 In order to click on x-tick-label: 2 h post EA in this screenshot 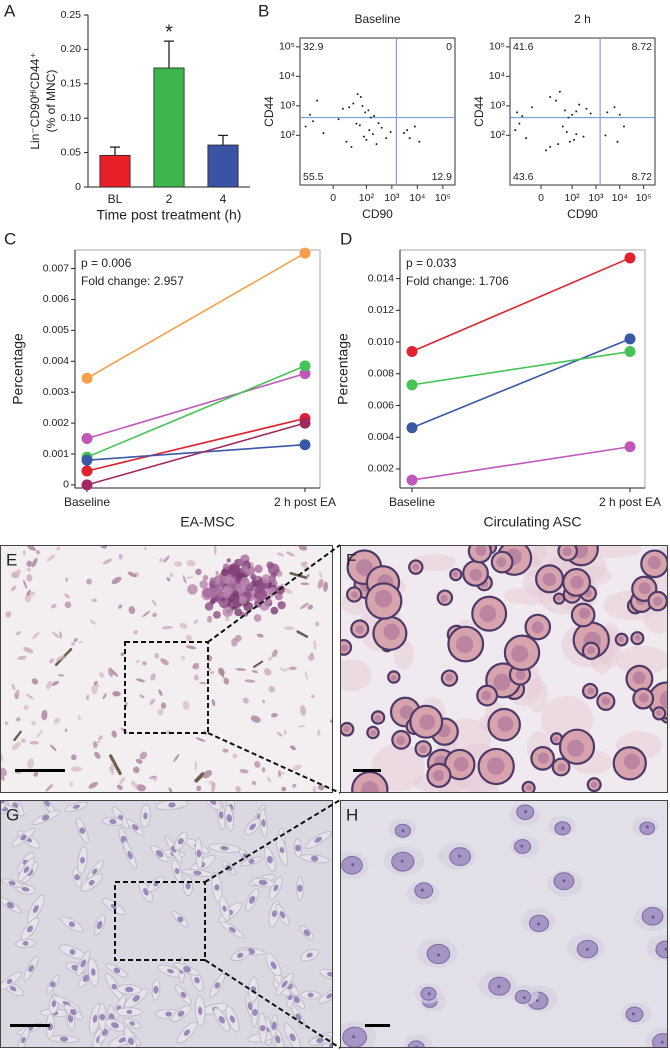, I will do `click(630, 502)`.